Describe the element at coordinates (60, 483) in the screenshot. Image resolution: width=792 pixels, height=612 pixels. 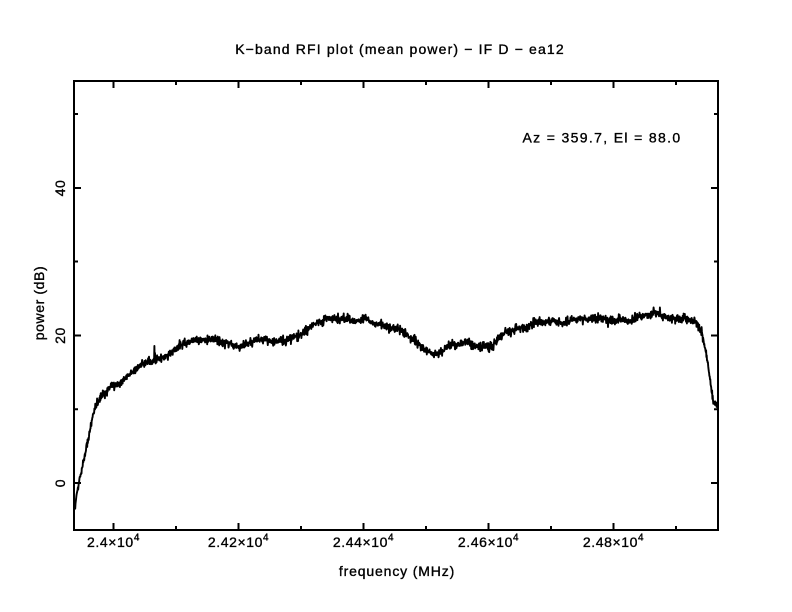
I see `svg-text: 0` at that location.